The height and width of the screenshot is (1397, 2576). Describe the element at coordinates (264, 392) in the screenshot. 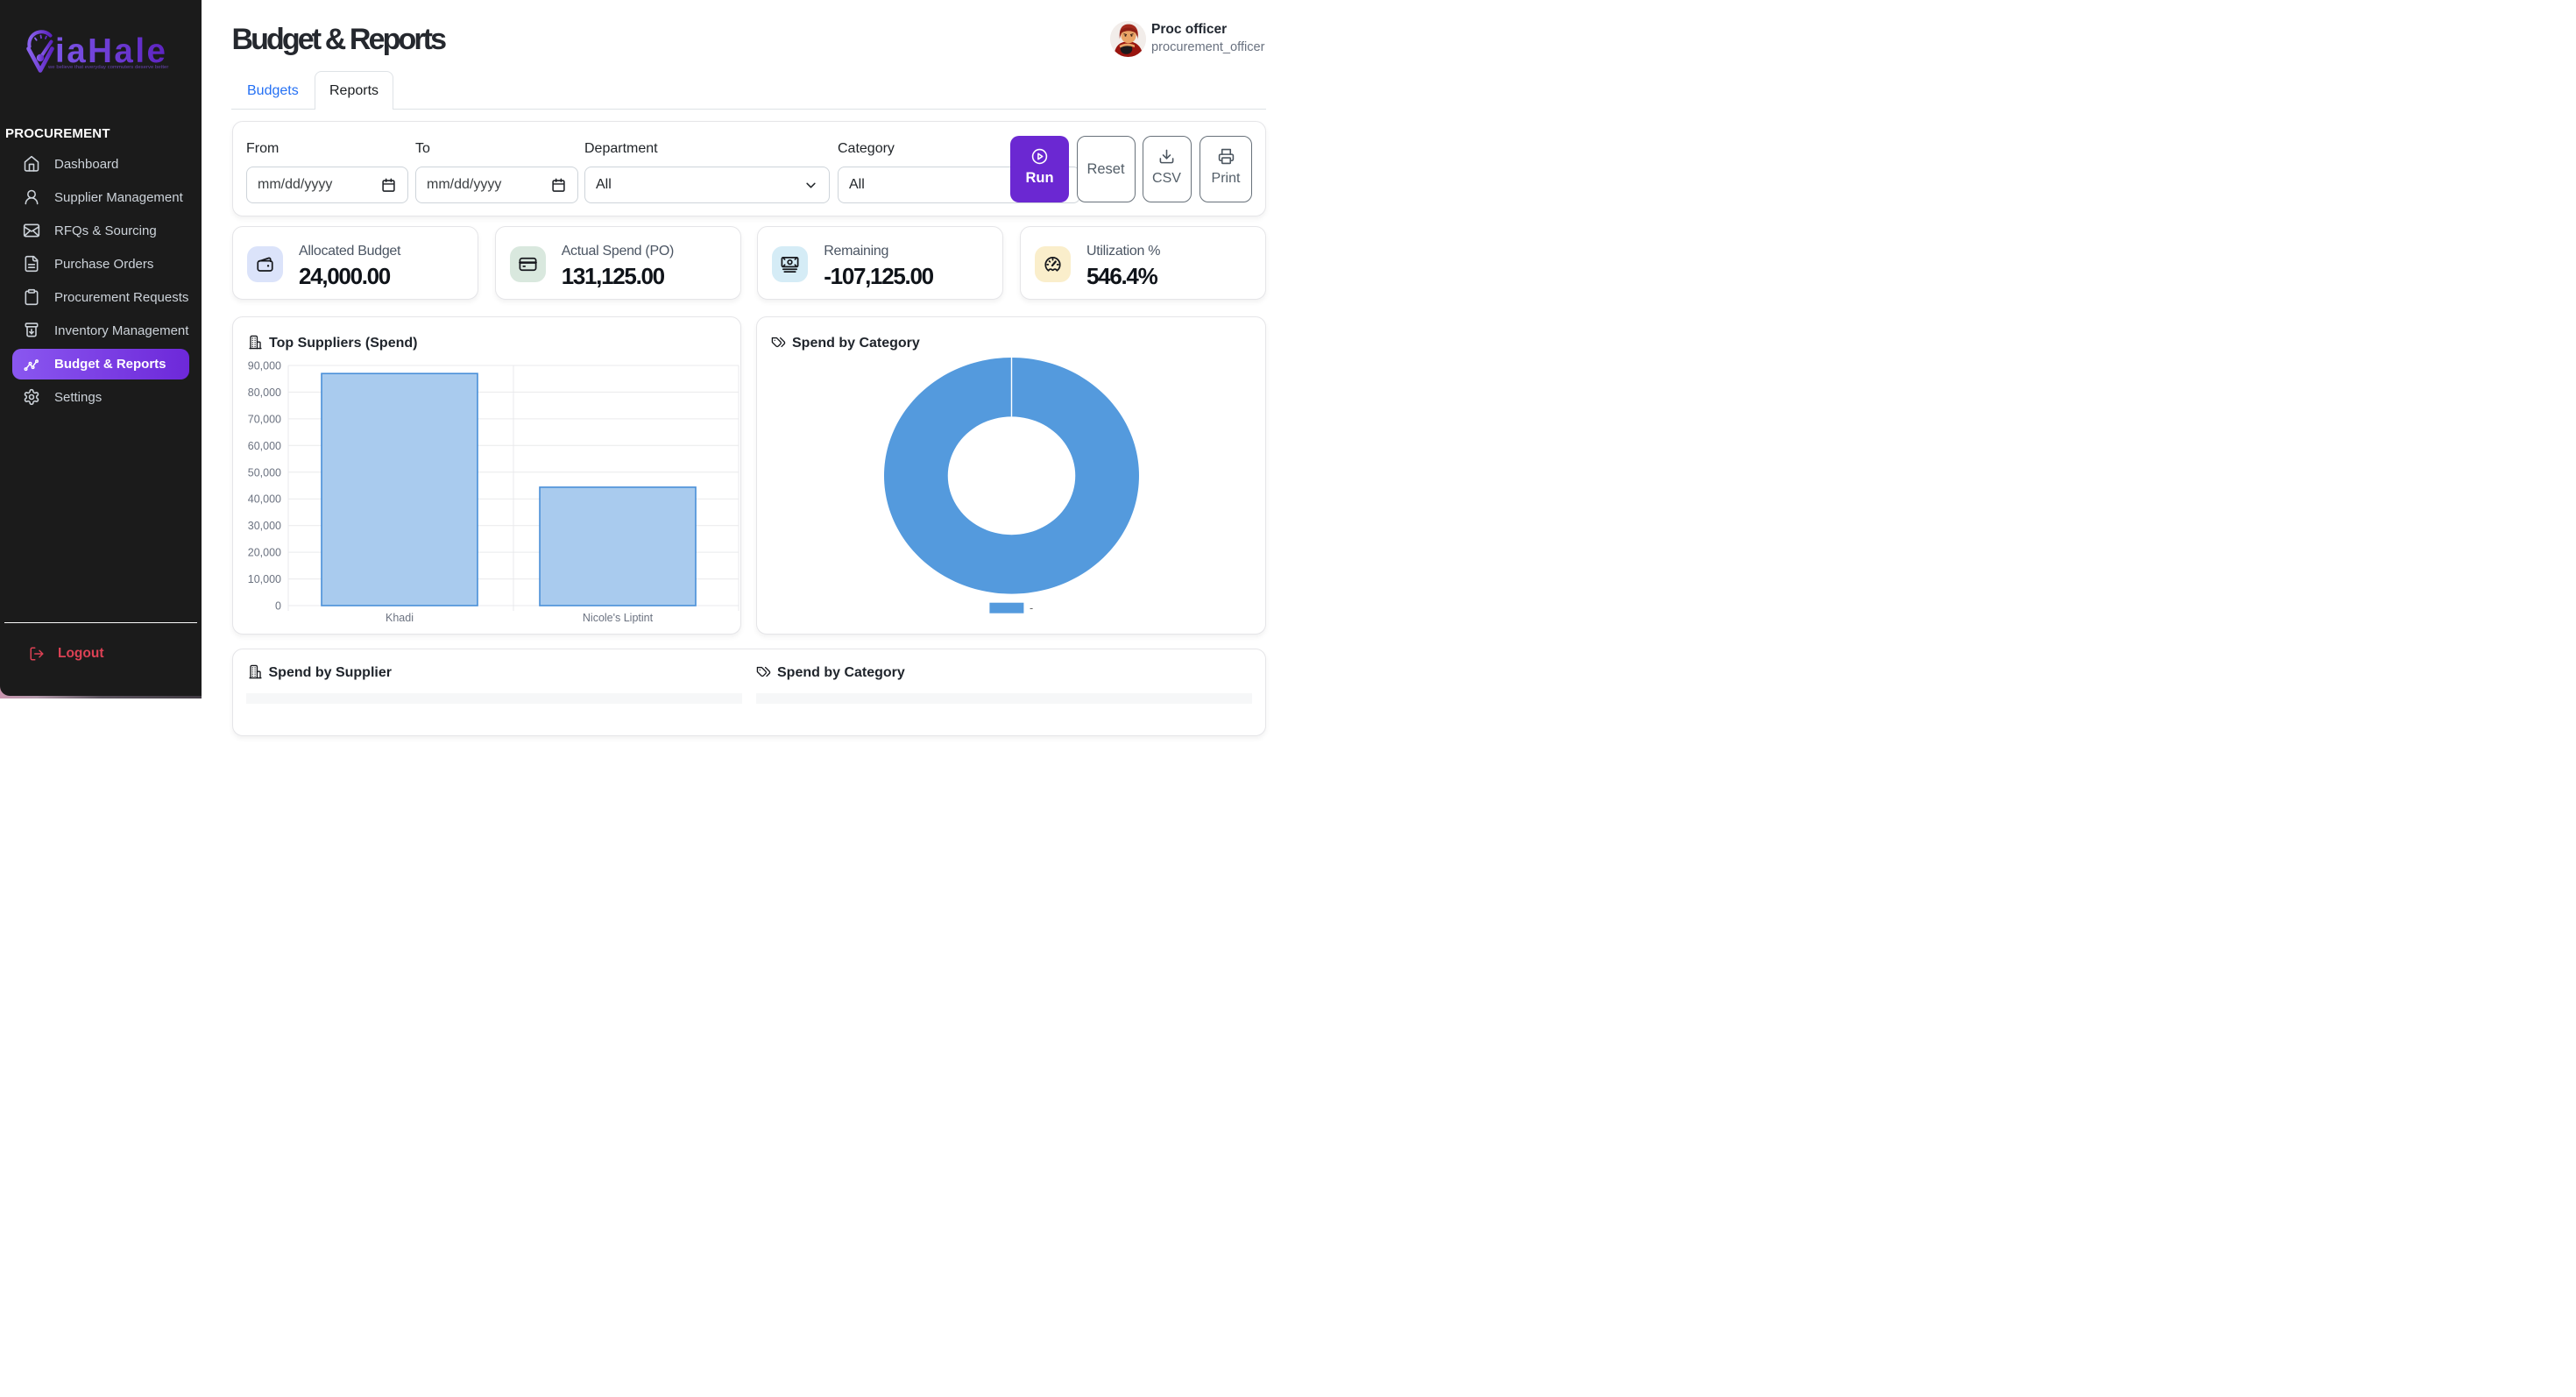

I see `svg-text: 80,000` at that location.